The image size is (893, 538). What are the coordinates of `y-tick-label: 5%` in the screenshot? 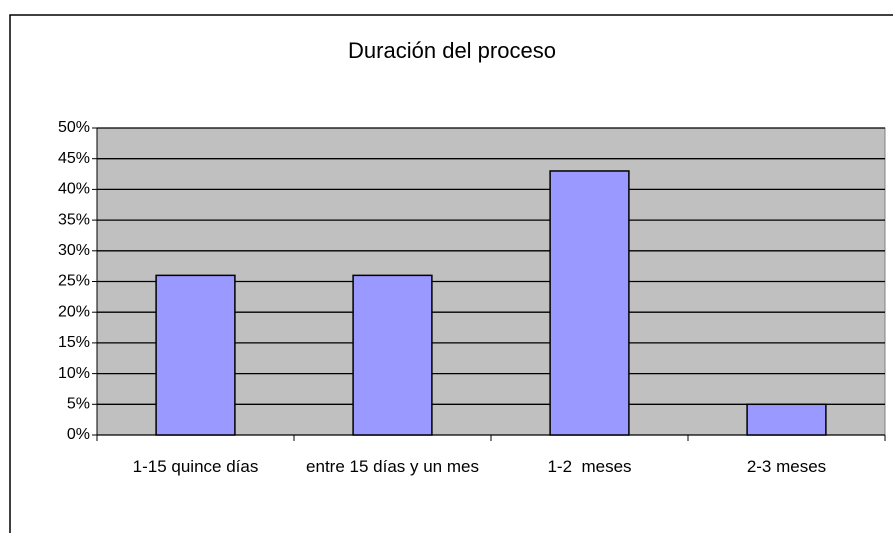 It's located at (78, 404).